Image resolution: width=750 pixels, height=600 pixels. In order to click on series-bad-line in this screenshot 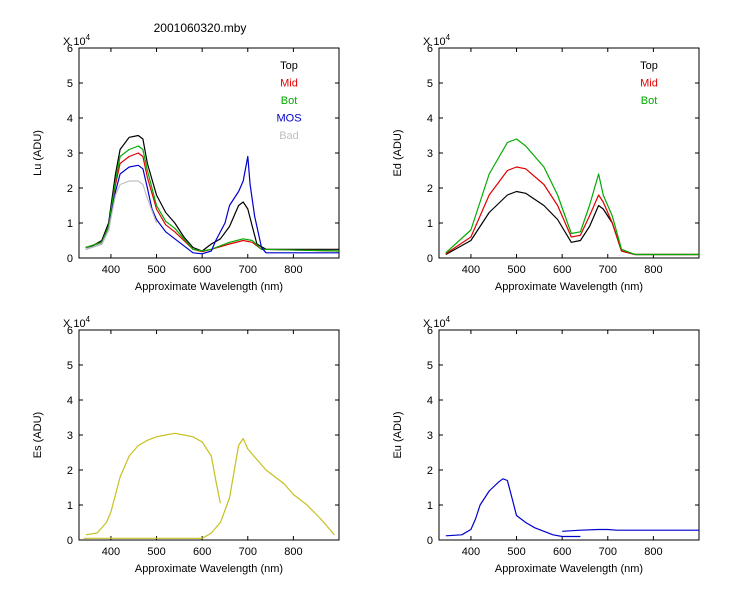, I will do `click(121, 215)`.